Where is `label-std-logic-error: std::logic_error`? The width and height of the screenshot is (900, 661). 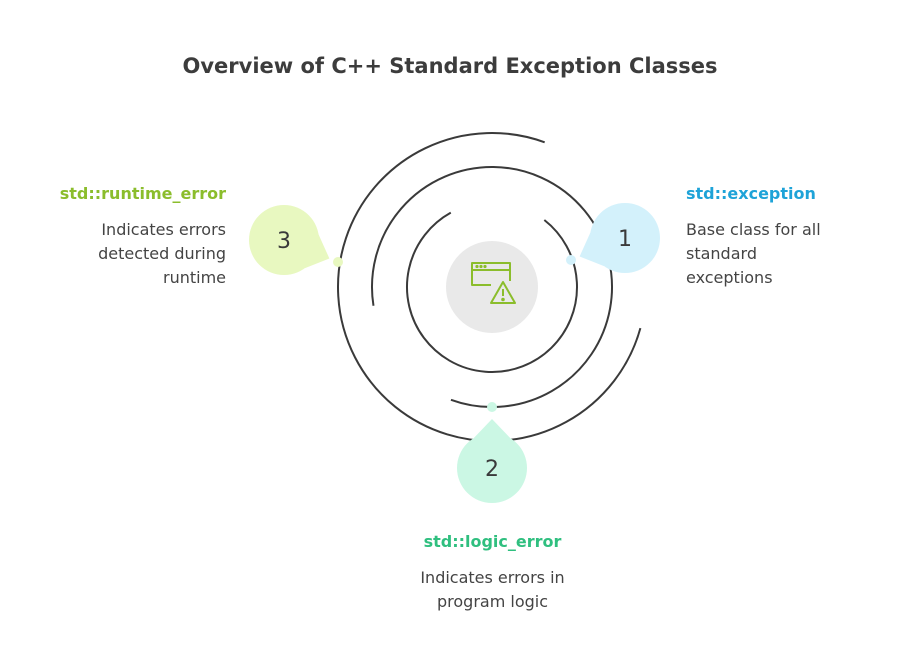 label-std-logic-error: std::logic_error is located at coordinates (492, 541).